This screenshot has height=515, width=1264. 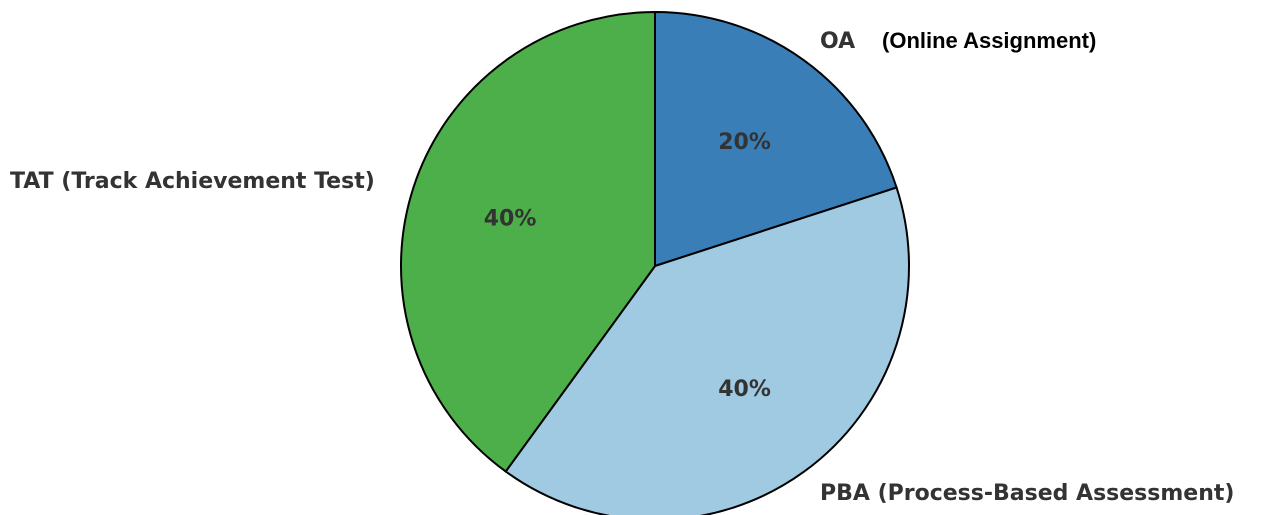 What do you see at coordinates (1027, 493) in the screenshot?
I see `category-label-pba: PBA (Process-Based Assessment)` at bounding box center [1027, 493].